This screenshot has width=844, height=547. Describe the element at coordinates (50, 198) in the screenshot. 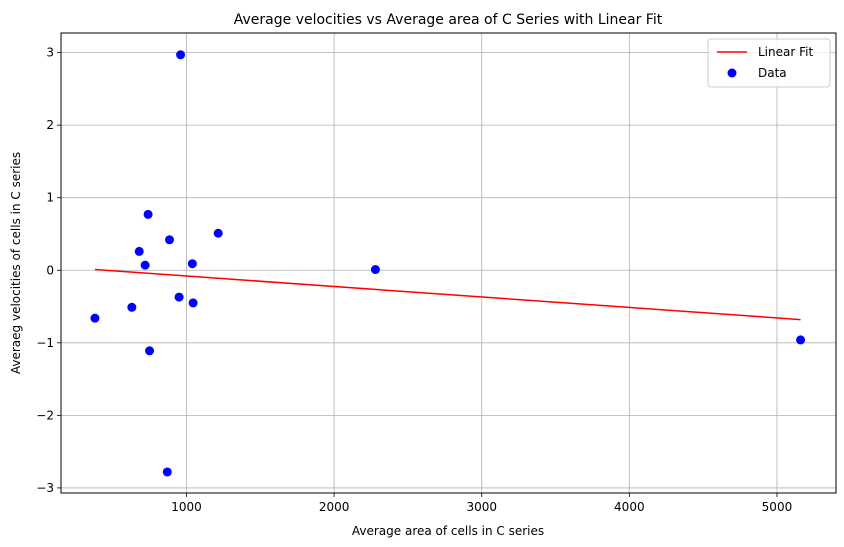

I see `y-tick-label-1: 1` at that location.